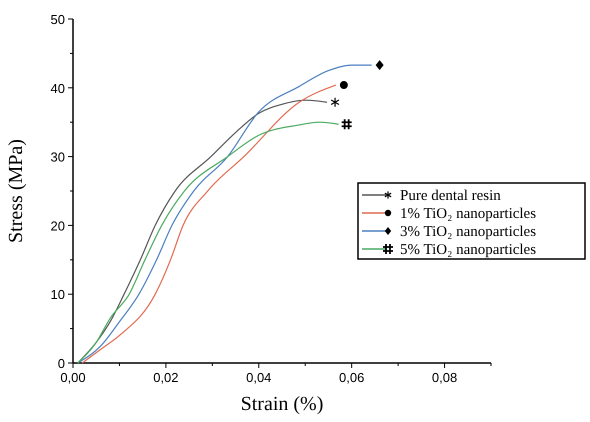  Describe the element at coordinates (468, 250) in the screenshot. I see `legend-label: 5% TiO₂ nanoparticles` at that location.